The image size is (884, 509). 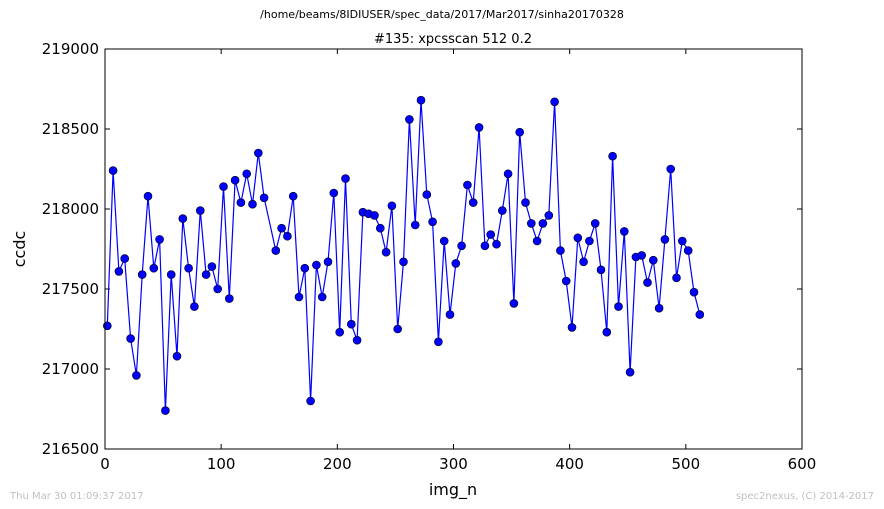 What do you see at coordinates (221, 464) in the screenshot?
I see `x-tick-label: 100` at bounding box center [221, 464].